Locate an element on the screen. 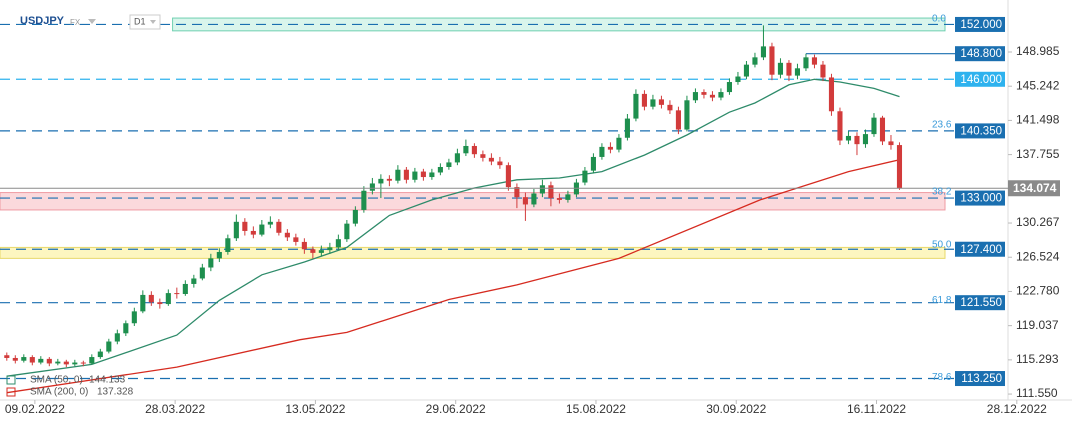 This screenshot has height=425, width=1072. y-tick-label: 111.550 is located at coordinates (1037, 393).